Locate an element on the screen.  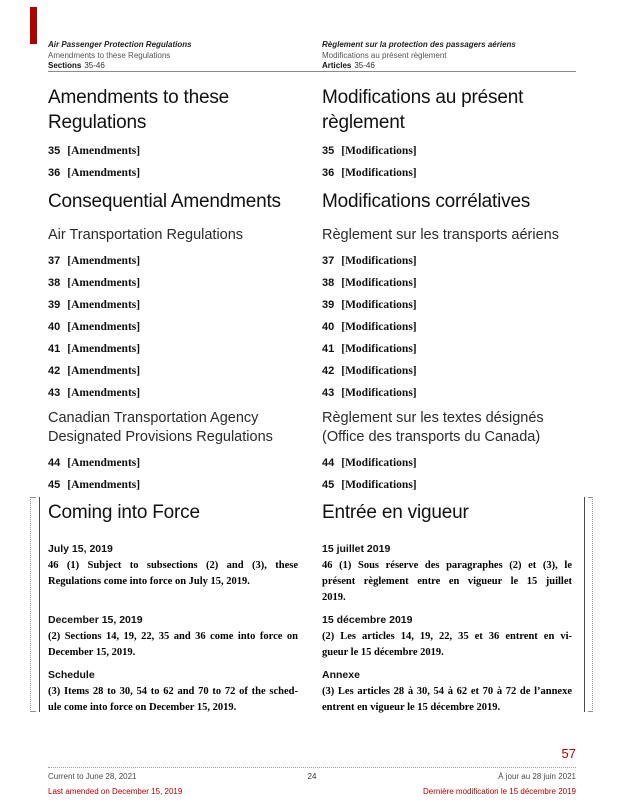
sections-label: Sections is located at coordinates (65, 65).